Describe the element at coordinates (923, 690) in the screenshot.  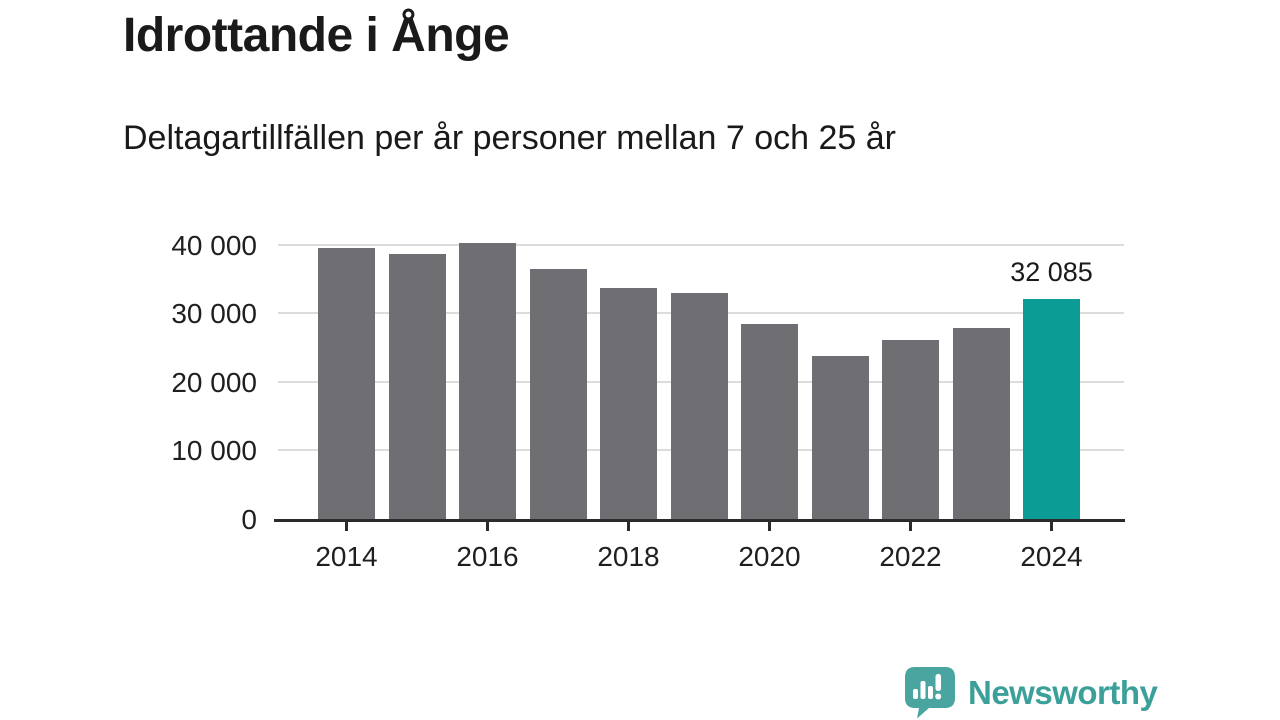
I see `logo-bar-tall` at that location.